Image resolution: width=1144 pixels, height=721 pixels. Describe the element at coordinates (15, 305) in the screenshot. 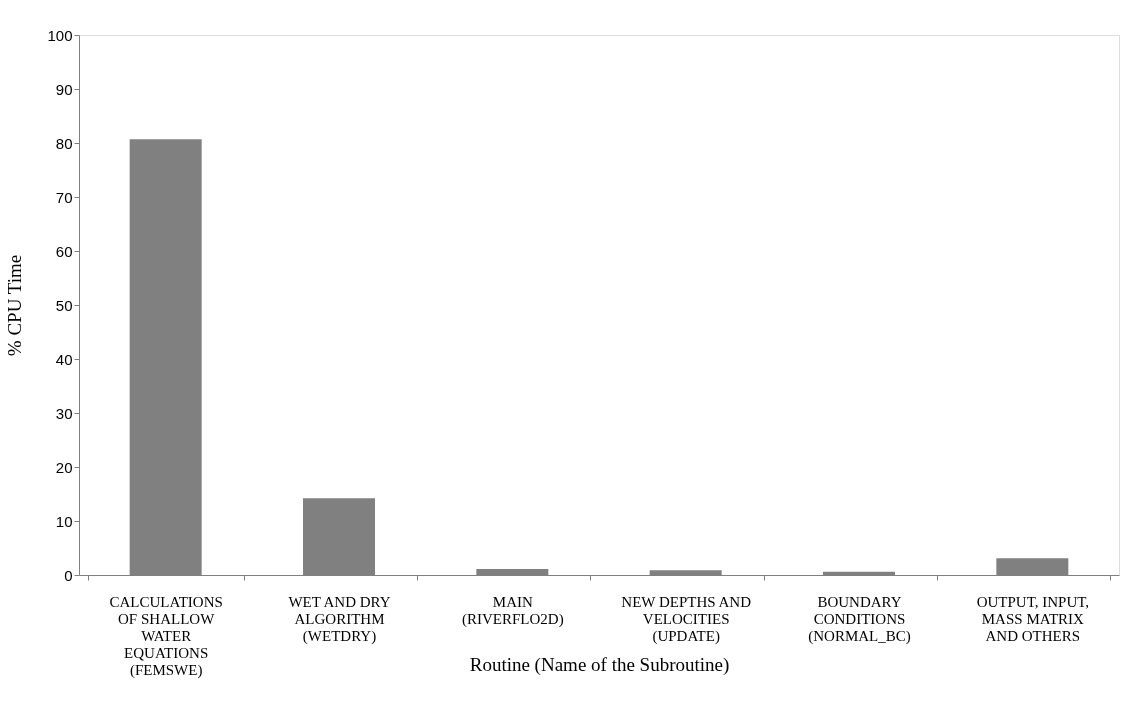

I see `y-axis-title: % CPU Time` at that location.